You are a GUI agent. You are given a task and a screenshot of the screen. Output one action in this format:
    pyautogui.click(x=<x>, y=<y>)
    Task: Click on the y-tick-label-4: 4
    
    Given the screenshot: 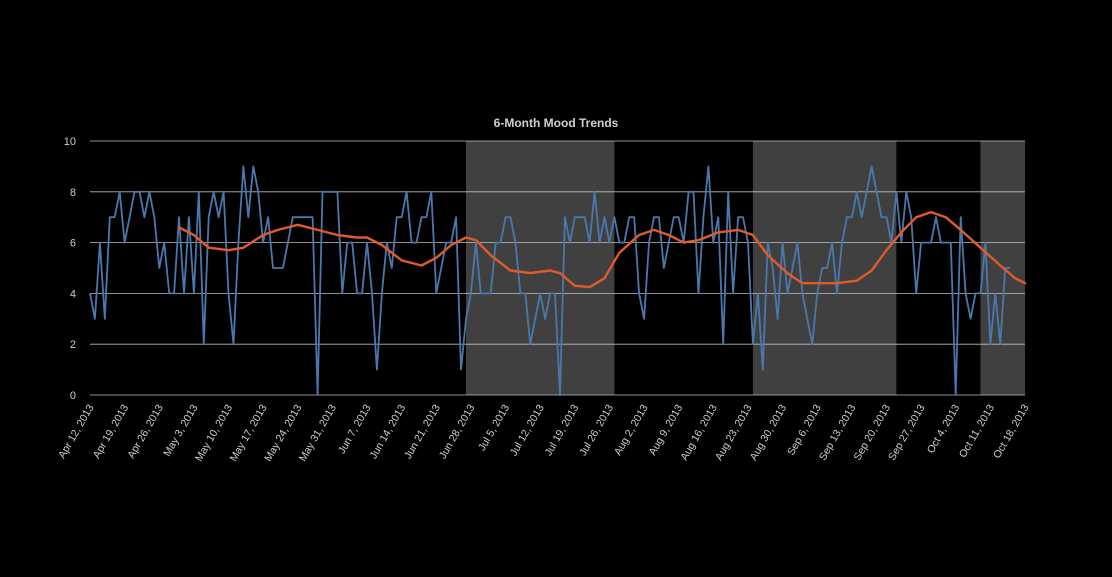 What is the action you would take?
    pyautogui.click(x=73, y=294)
    